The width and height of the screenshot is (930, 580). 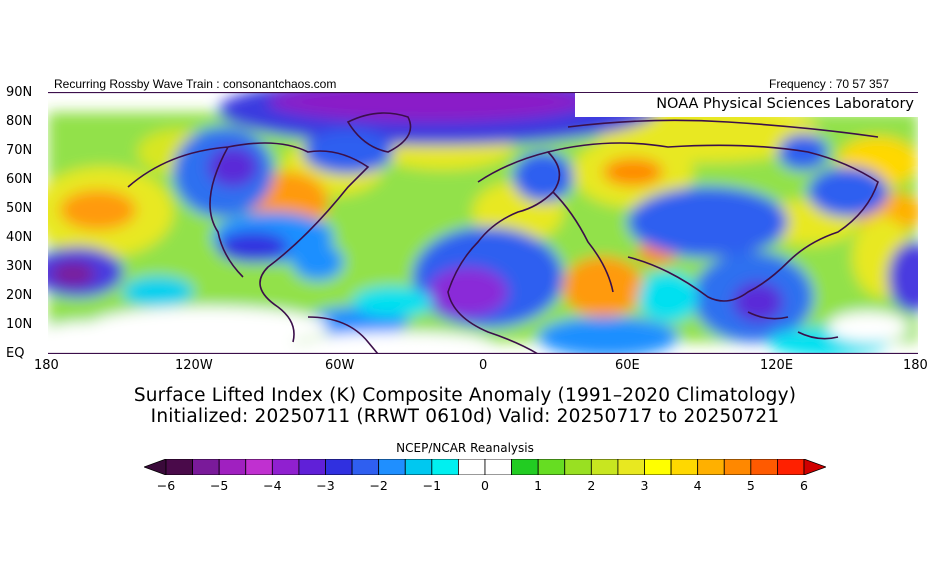 I want to click on lon-label-0: 0, so click(x=483, y=365).